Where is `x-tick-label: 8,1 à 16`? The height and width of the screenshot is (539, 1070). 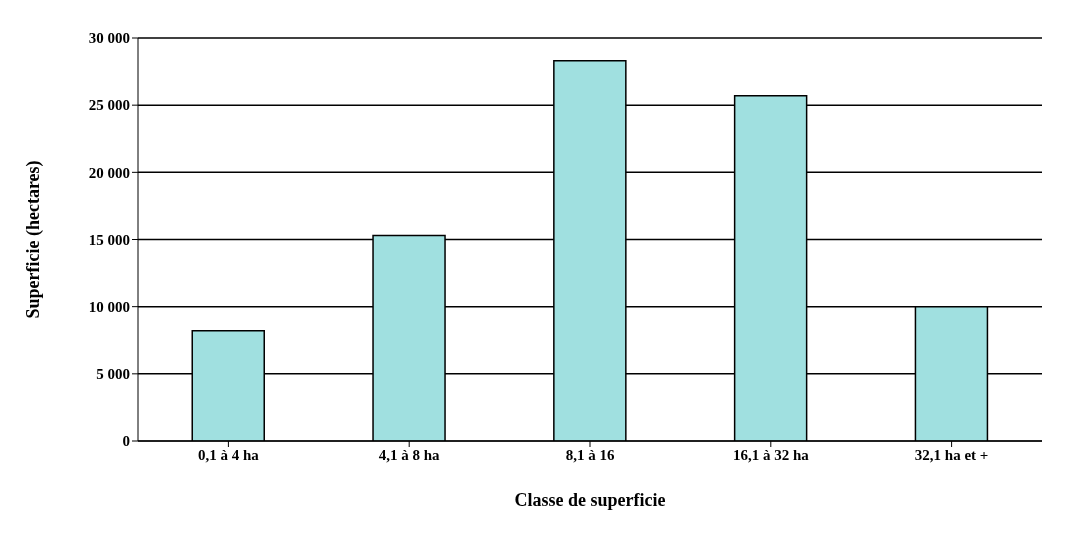
x-tick-label: 8,1 à 16 is located at coordinates (590, 454).